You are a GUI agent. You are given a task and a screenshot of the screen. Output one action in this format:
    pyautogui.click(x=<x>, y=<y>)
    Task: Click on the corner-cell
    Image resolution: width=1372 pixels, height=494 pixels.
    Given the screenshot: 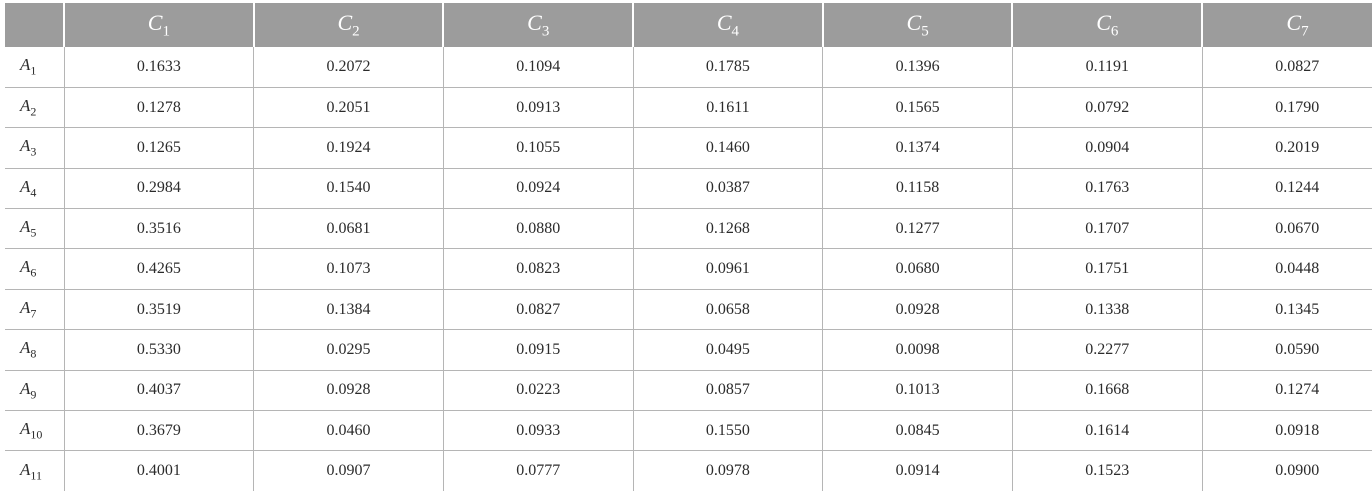 What is the action you would take?
    pyautogui.click(x=34, y=25)
    